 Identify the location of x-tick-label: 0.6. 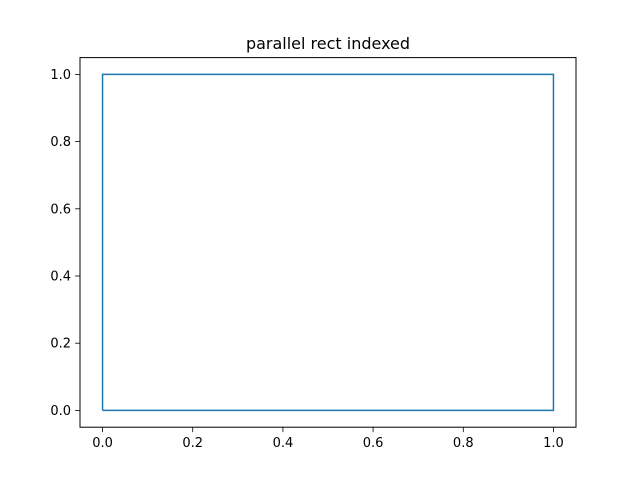
(373, 443).